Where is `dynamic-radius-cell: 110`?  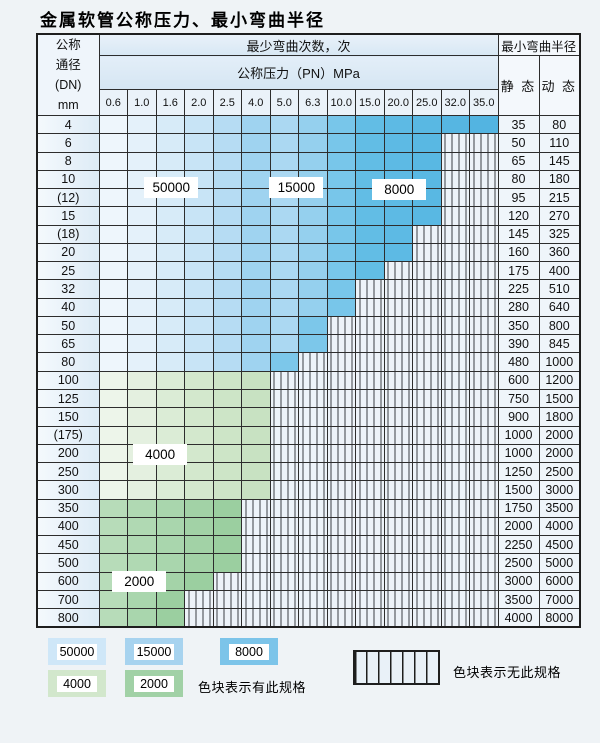 dynamic-radius-cell: 110 is located at coordinates (559, 143).